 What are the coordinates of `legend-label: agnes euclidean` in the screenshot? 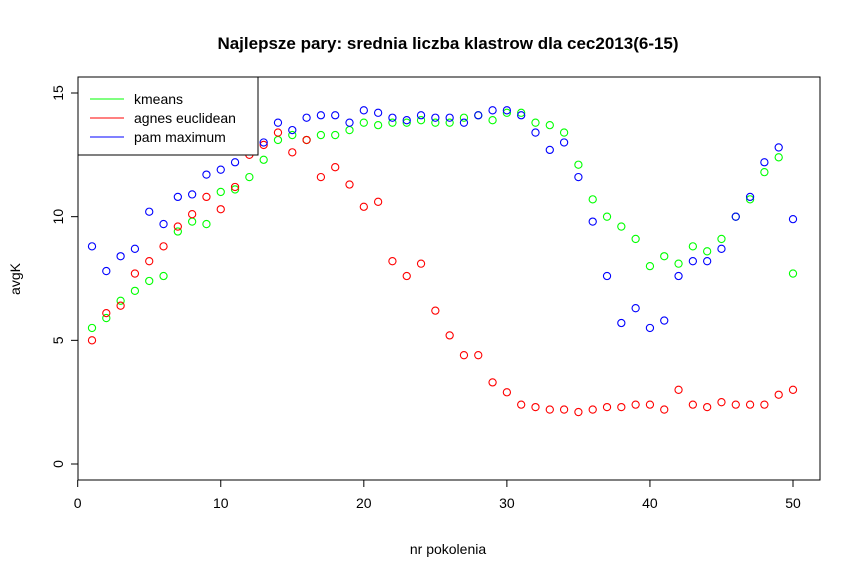 It's located at (185, 118).